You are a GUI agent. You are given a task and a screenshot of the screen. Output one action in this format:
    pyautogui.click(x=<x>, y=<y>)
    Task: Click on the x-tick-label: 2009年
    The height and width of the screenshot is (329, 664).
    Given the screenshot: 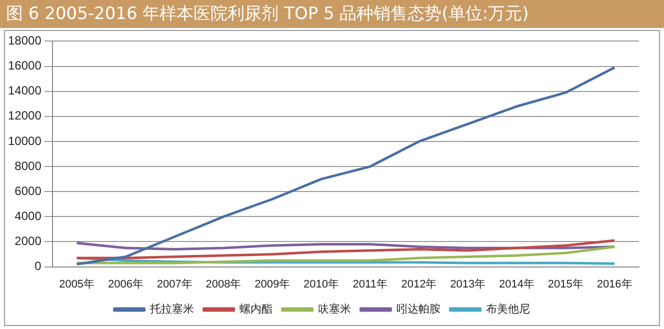 What is the action you would take?
    pyautogui.click(x=272, y=284)
    